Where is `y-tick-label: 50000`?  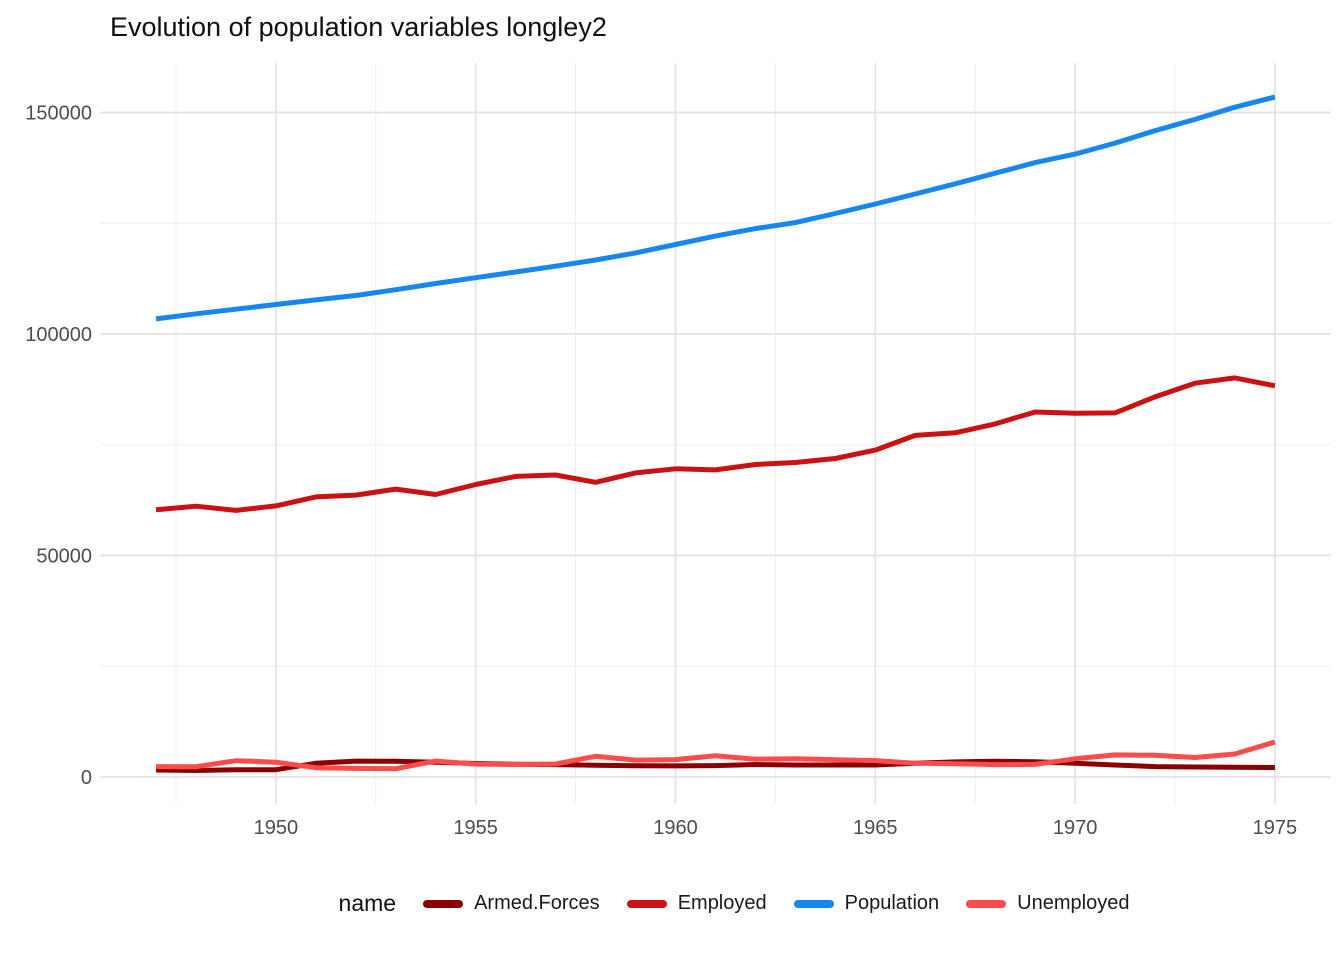
y-tick-label: 50000 is located at coordinates (64, 557).